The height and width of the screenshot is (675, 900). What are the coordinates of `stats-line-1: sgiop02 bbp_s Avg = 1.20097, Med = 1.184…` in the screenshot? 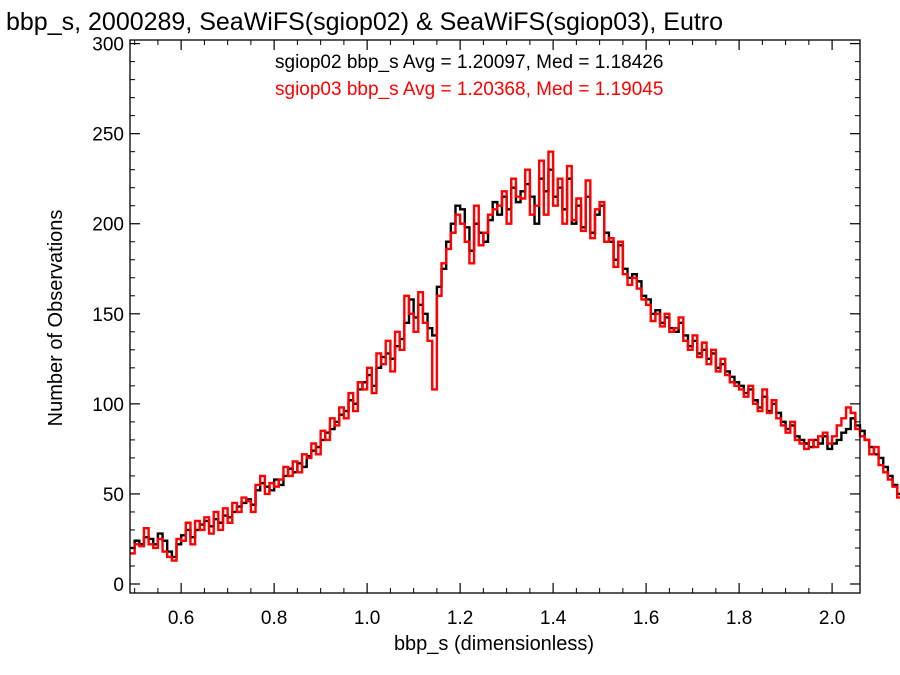 It's located at (469, 62).